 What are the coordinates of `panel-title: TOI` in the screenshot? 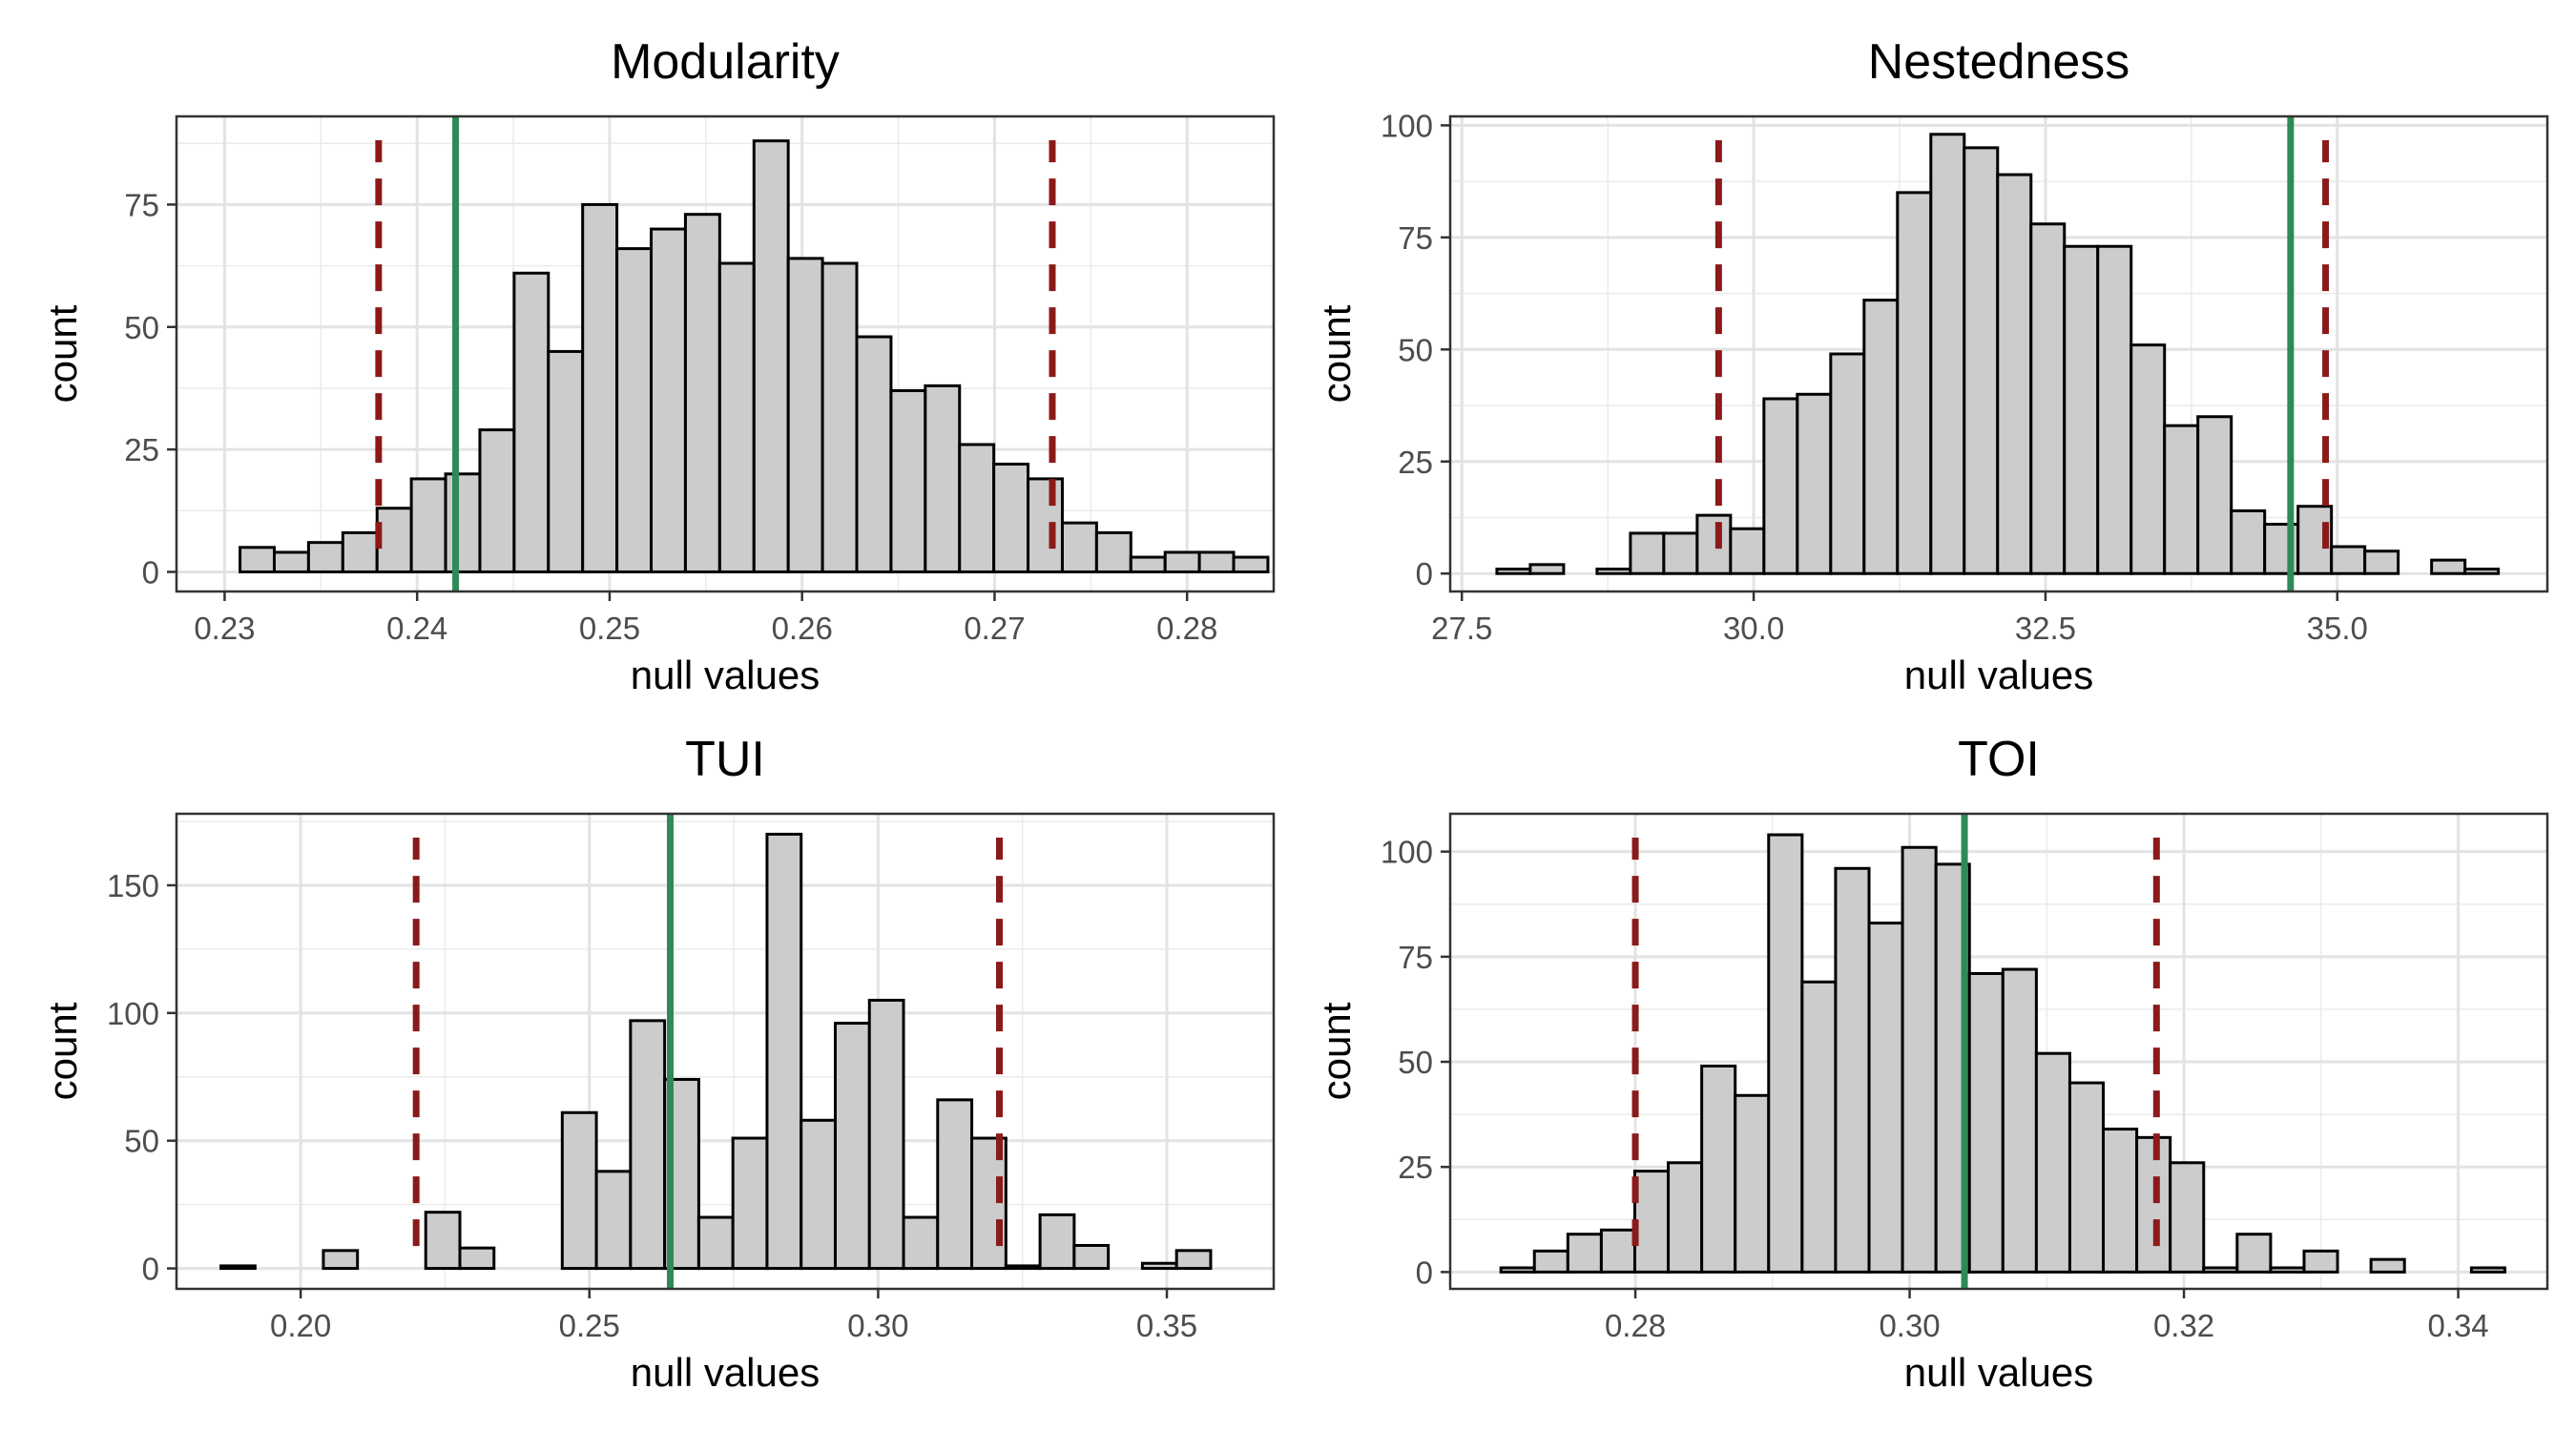 It's located at (1999, 759).